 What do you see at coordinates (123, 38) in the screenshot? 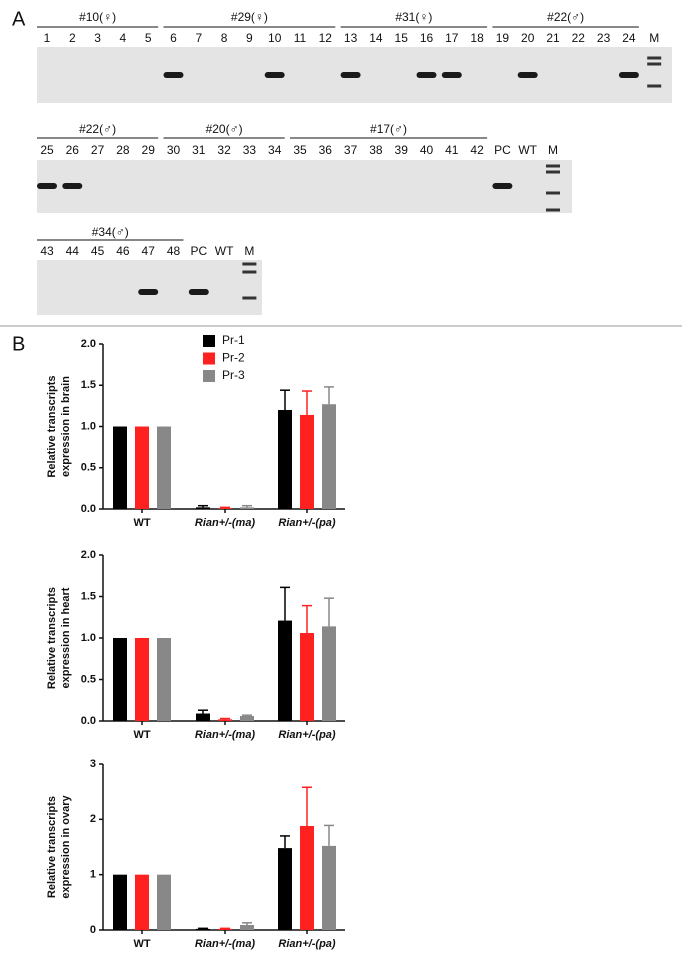
I see `lane-label: 4` at bounding box center [123, 38].